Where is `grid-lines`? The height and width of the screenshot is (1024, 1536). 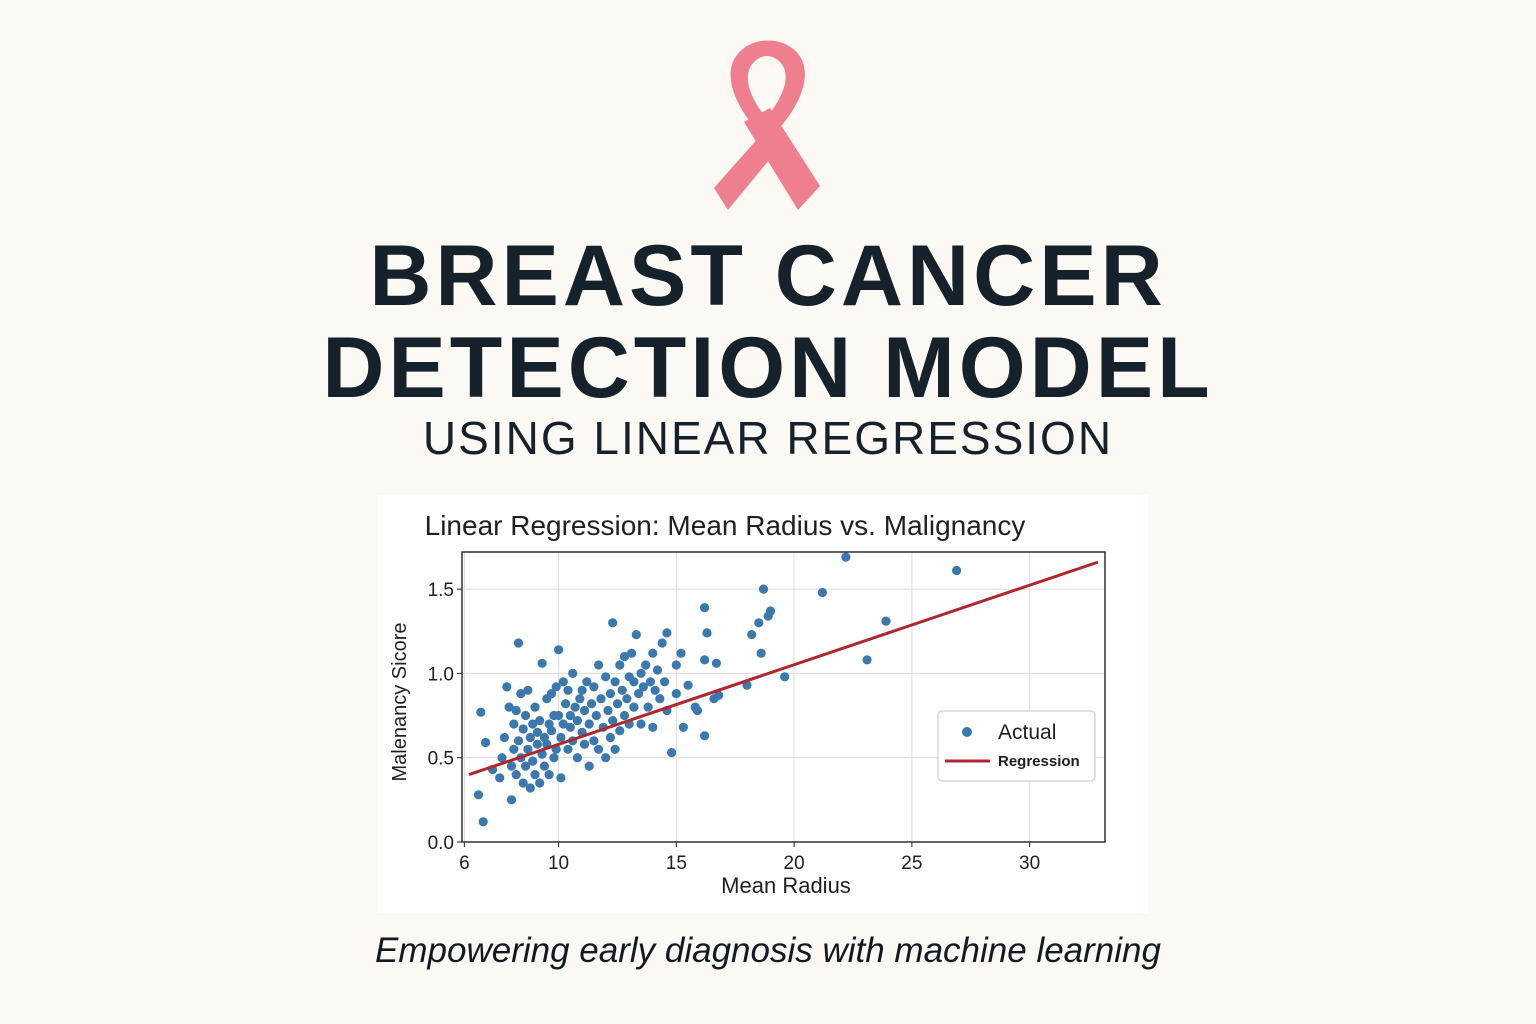
grid-lines is located at coordinates (783, 697).